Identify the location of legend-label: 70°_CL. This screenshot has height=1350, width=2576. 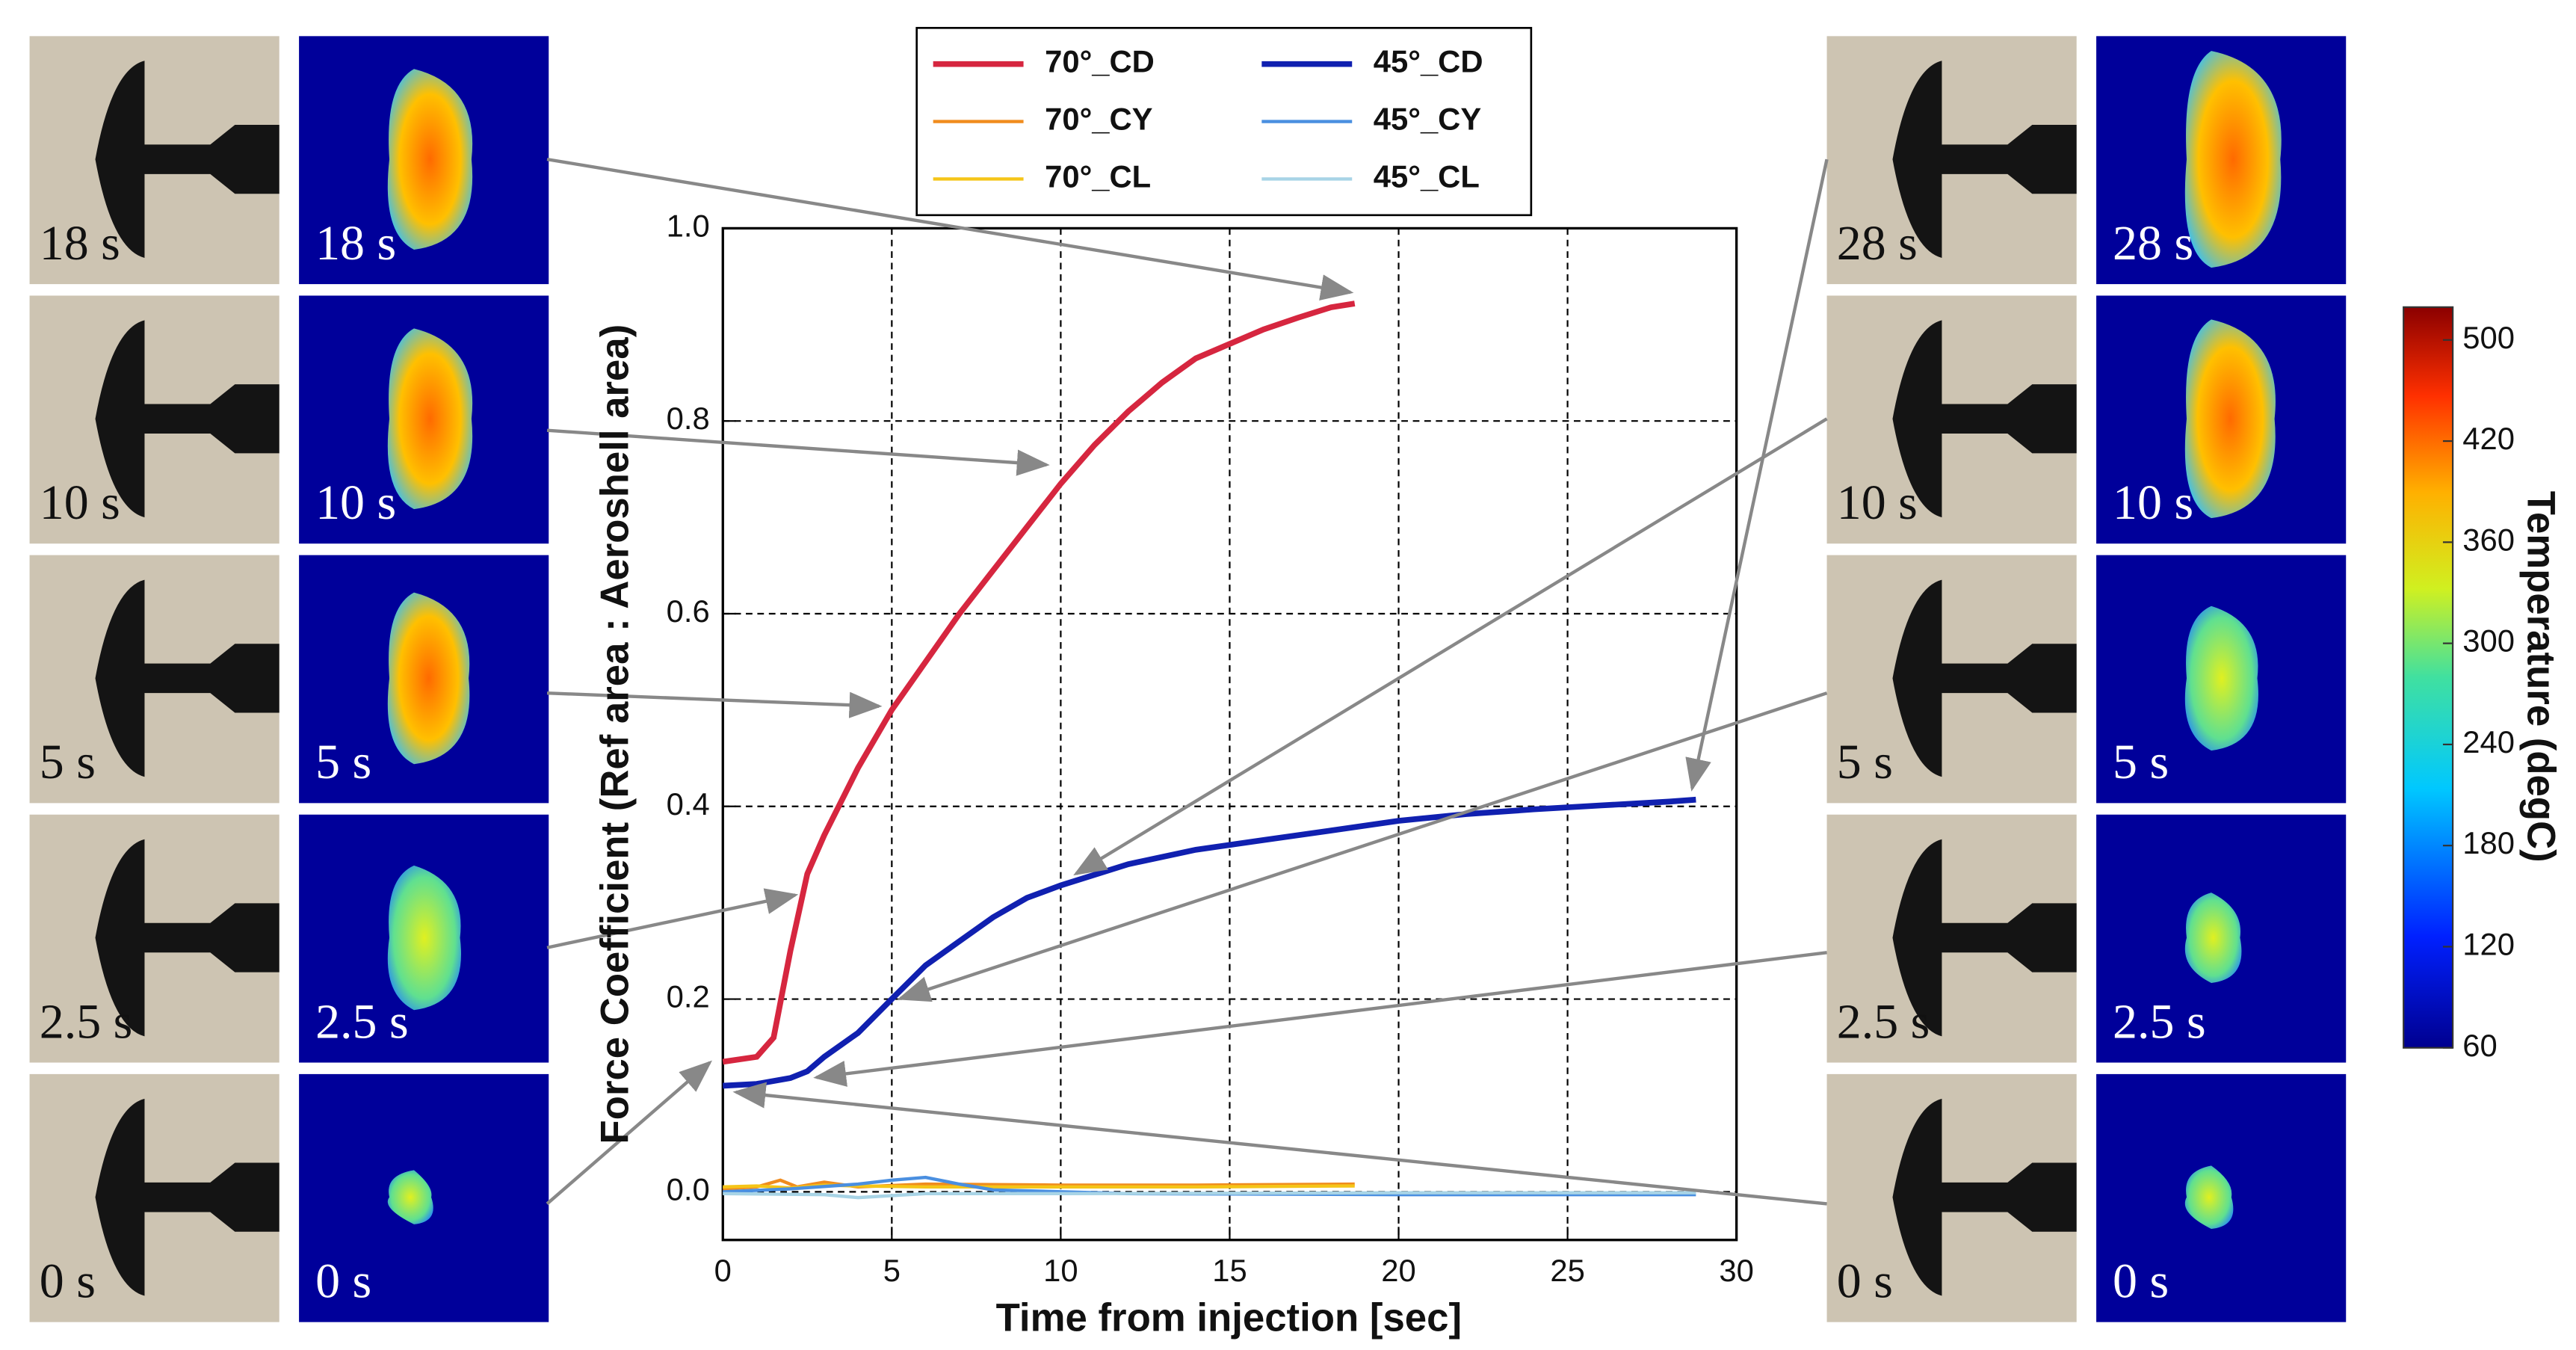
(1098, 176).